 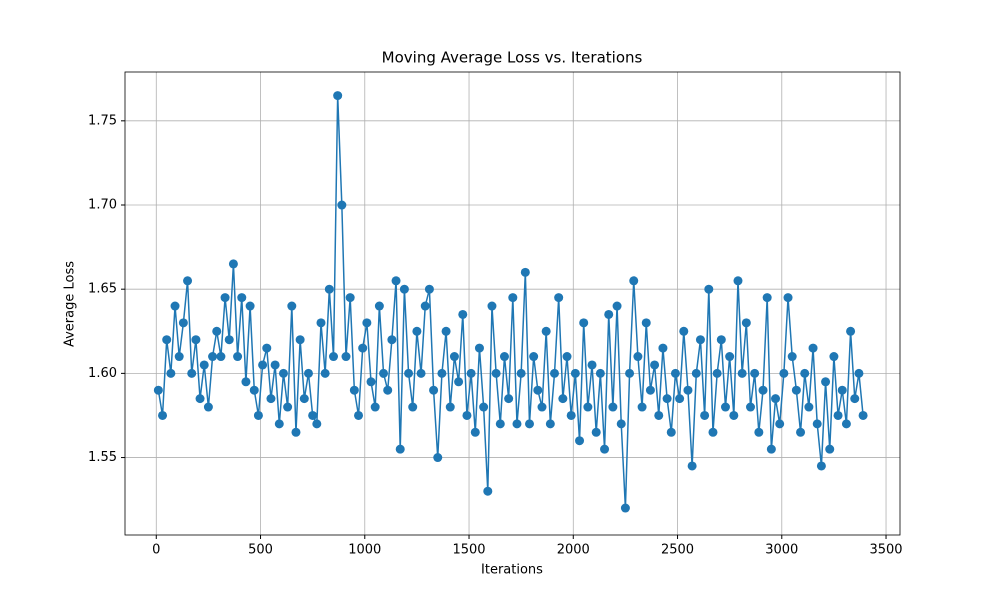 I want to click on chart-title: Moving Average Loss vs. Iterations, so click(x=512, y=58).